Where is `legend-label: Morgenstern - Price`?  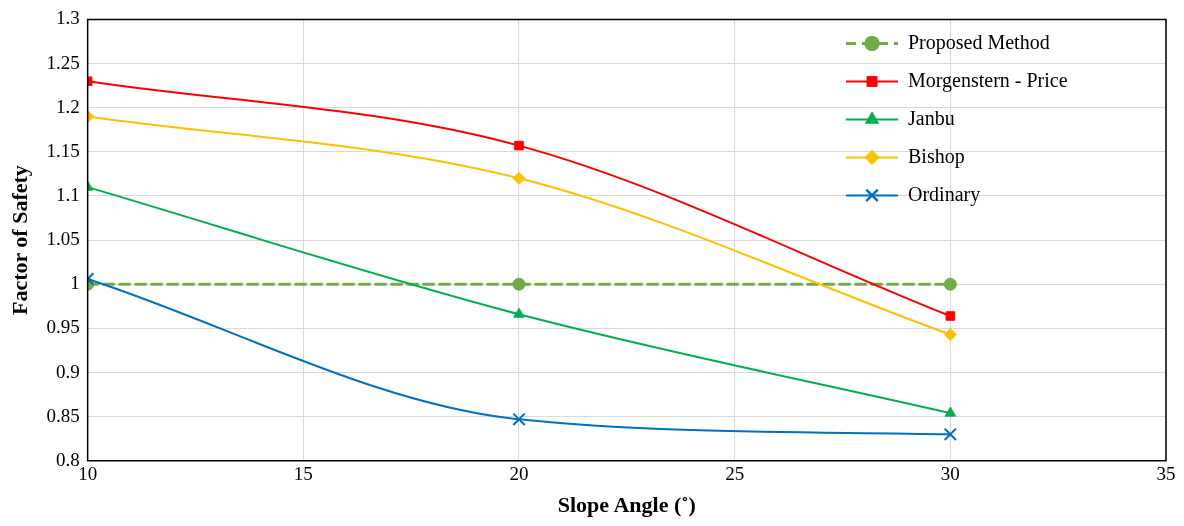
legend-label: Morgenstern - Price is located at coordinates (988, 80).